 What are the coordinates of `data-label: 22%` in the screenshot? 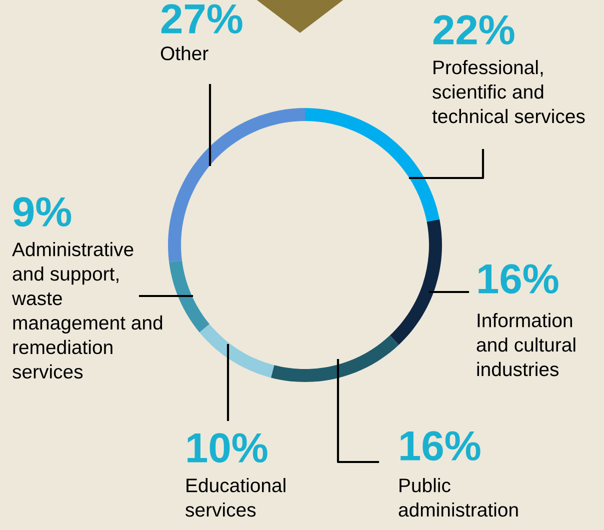 It's located at (473, 30).